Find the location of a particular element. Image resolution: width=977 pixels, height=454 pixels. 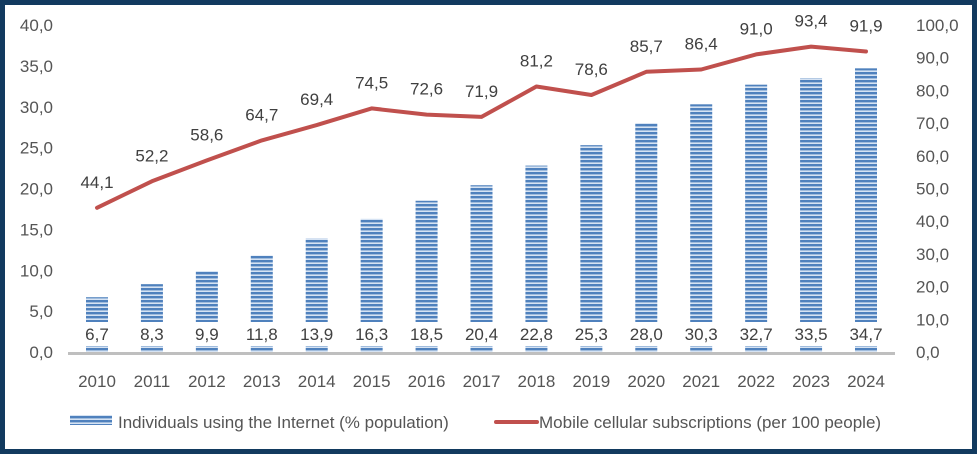

line-data-label: 69,4 is located at coordinates (316, 99).